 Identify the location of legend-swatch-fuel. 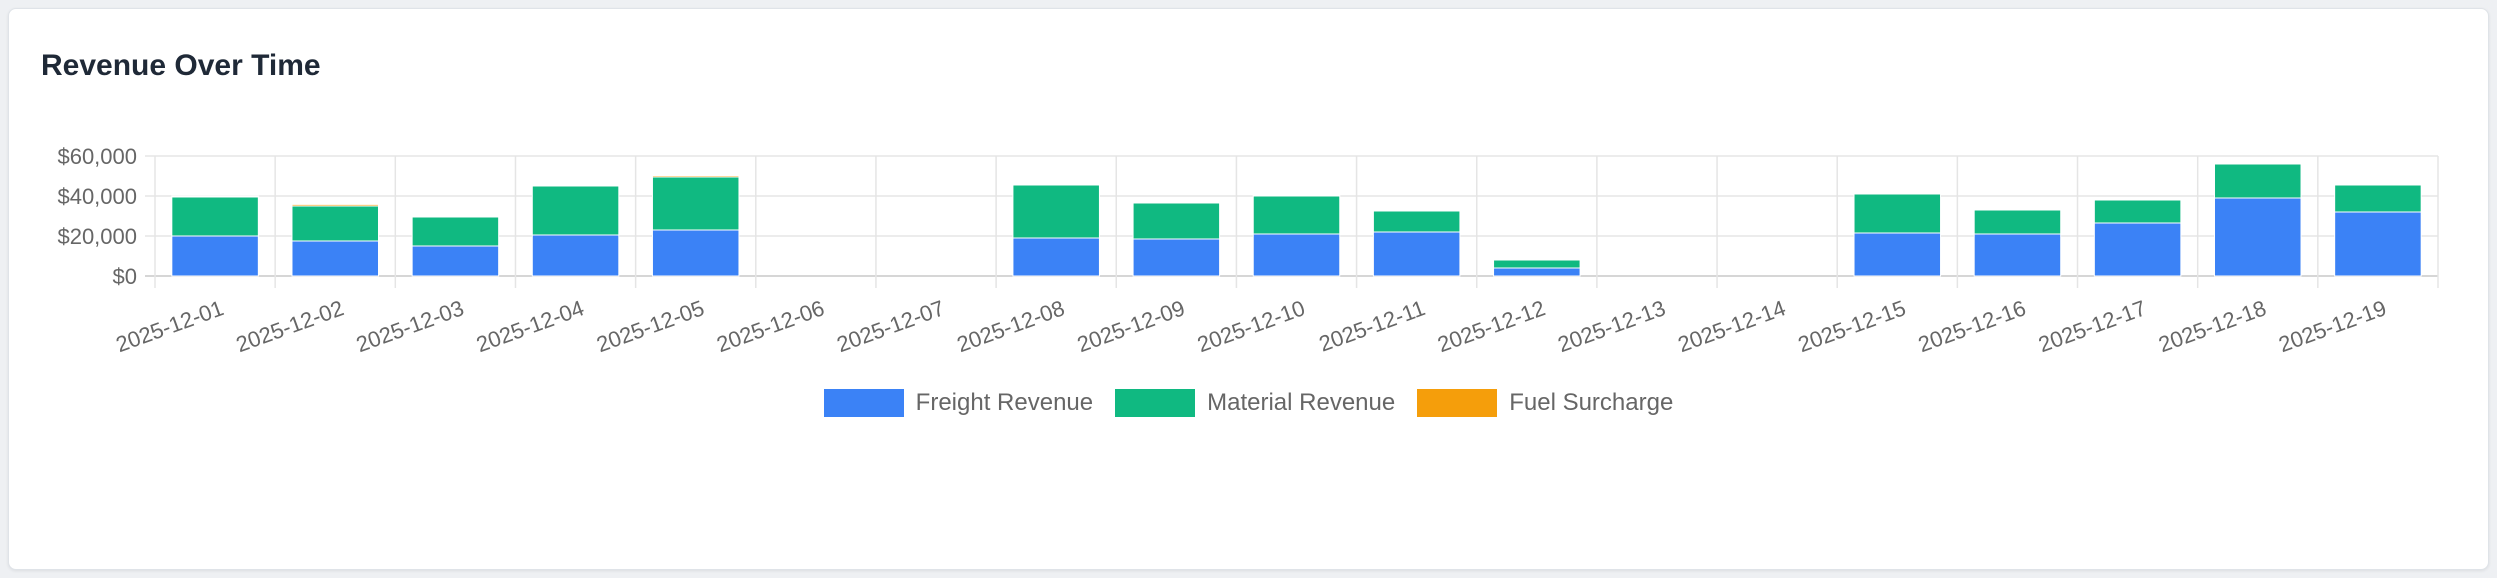
(1457, 403).